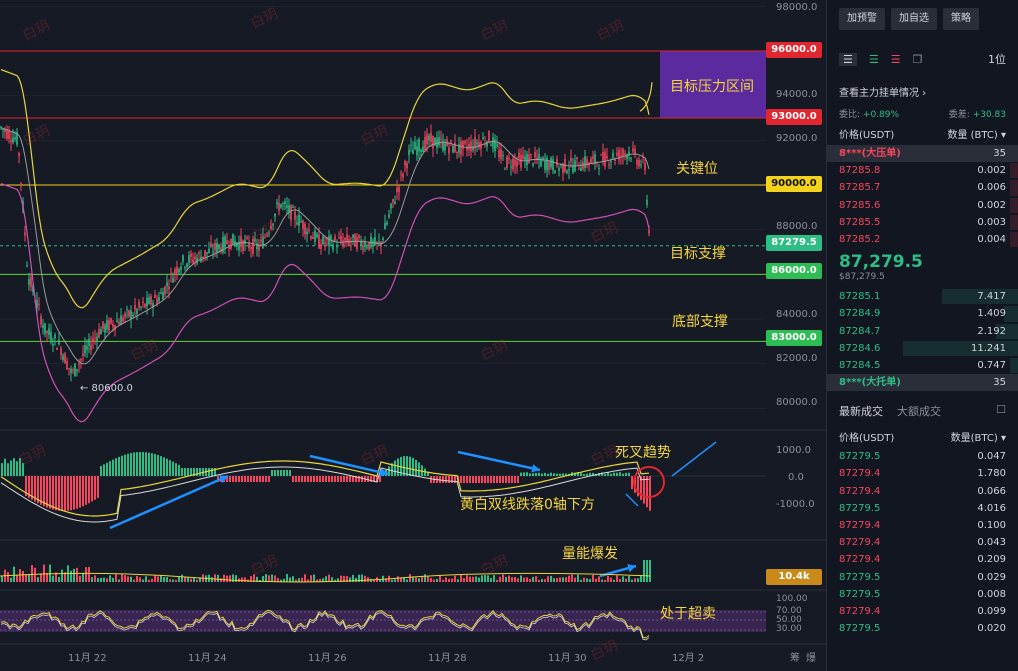 This screenshot has width=1018, height=671. Describe the element at coordinates (961, 19) in the screenshot. I see `strategy-button: 策略` at that location.